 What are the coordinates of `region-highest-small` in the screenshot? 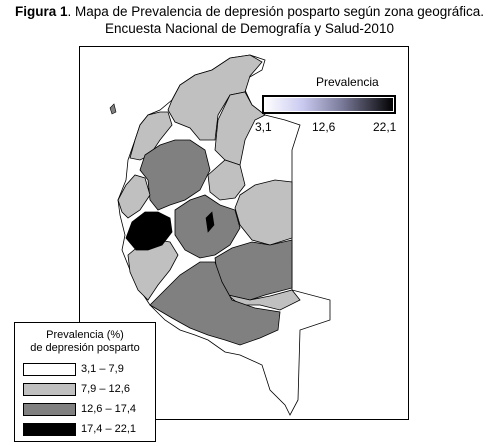 It's located at (210, 222).